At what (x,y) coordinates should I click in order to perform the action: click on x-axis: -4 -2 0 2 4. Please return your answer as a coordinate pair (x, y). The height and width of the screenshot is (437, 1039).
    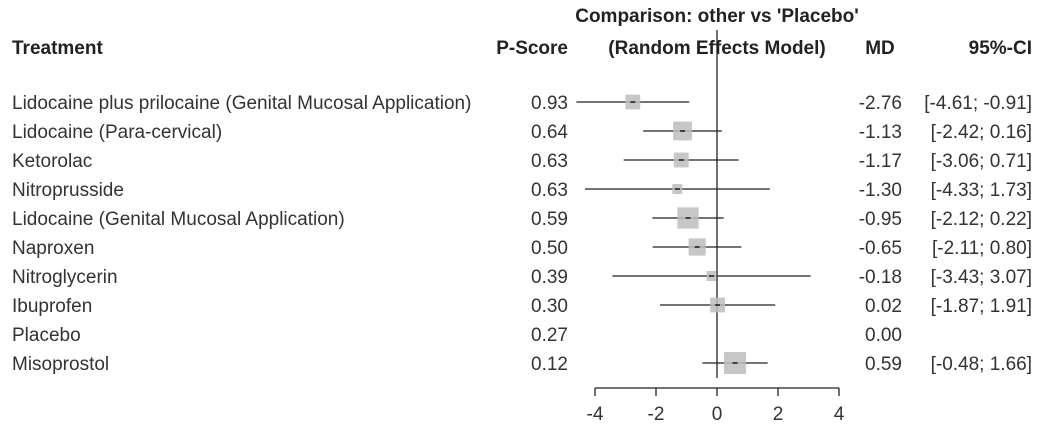
    Looking at the image, I should click on (716, 406).